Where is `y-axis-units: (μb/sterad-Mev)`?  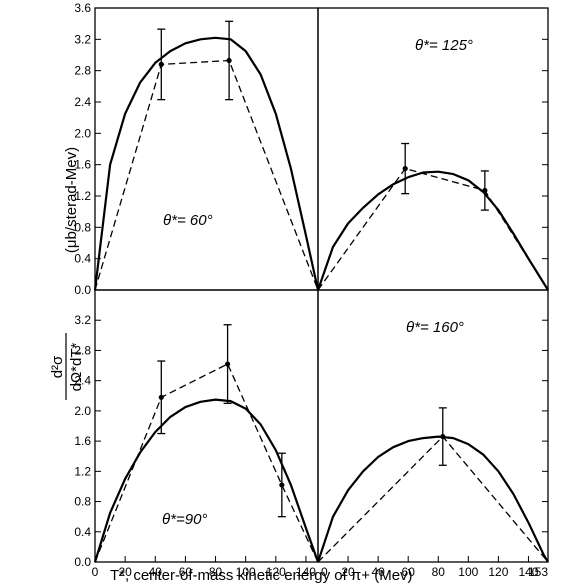 y-axis-units: (μb/sterad-Mev) is located at coordinates (71, 200).